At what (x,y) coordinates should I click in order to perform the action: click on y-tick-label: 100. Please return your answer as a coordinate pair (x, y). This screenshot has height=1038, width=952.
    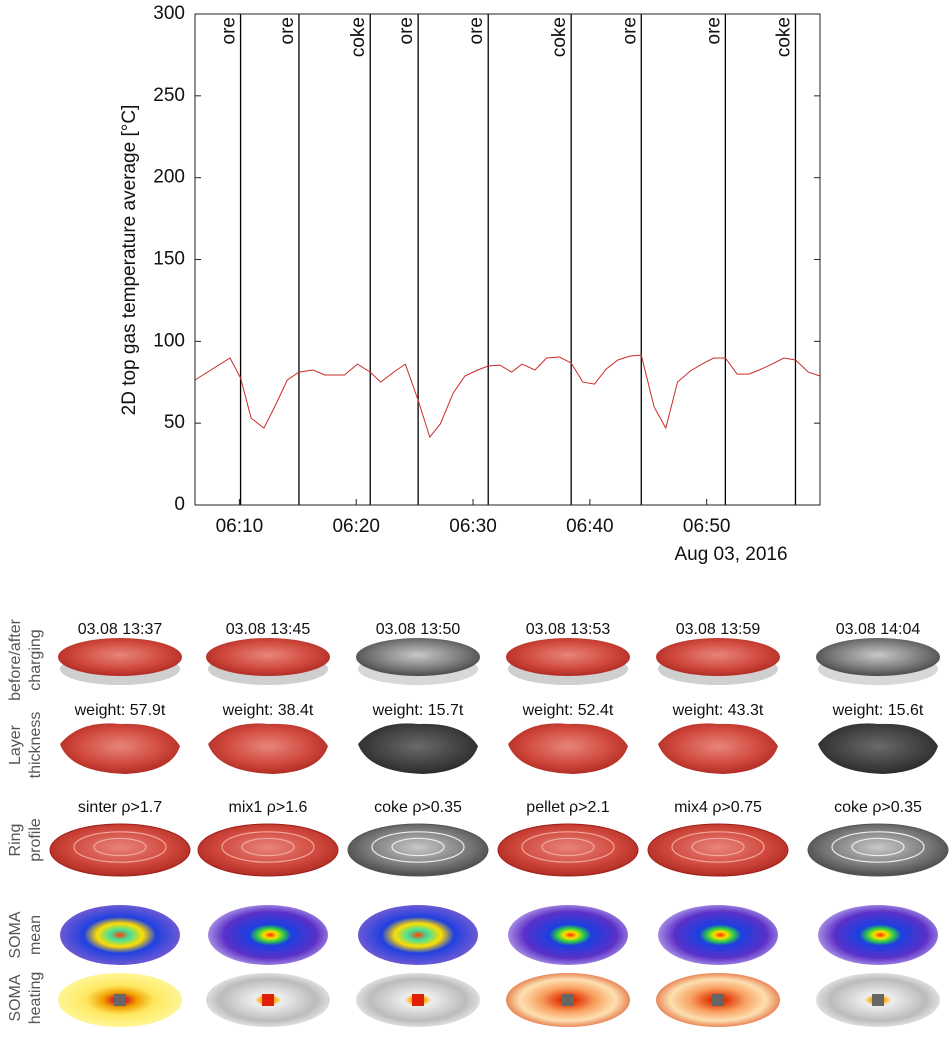
    Looking at the image, I should click on (169, 340).